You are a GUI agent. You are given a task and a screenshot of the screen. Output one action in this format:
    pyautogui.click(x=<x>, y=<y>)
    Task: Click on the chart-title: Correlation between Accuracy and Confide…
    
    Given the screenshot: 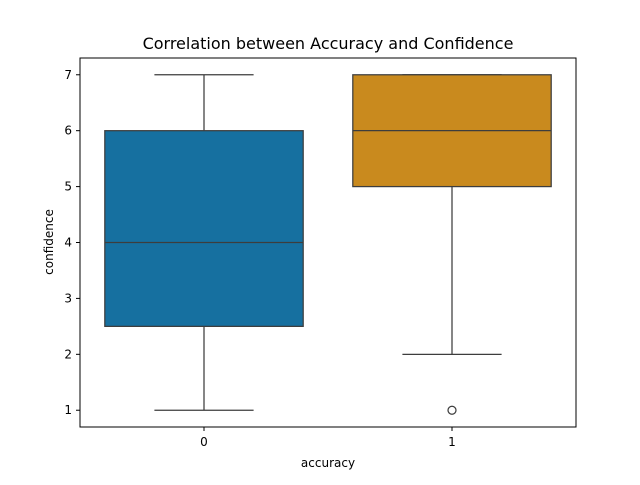 What is the action you would take?
    pyautogui.click(x=328, y=43)
    